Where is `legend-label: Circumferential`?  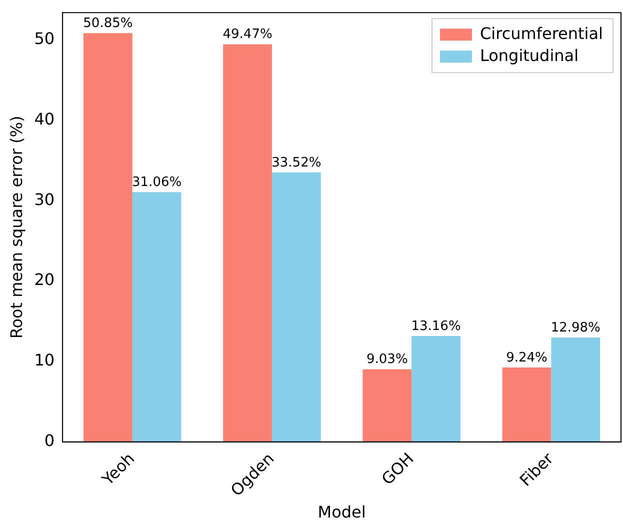 legend-label: Circumferential is located at coordinates (542, 33).